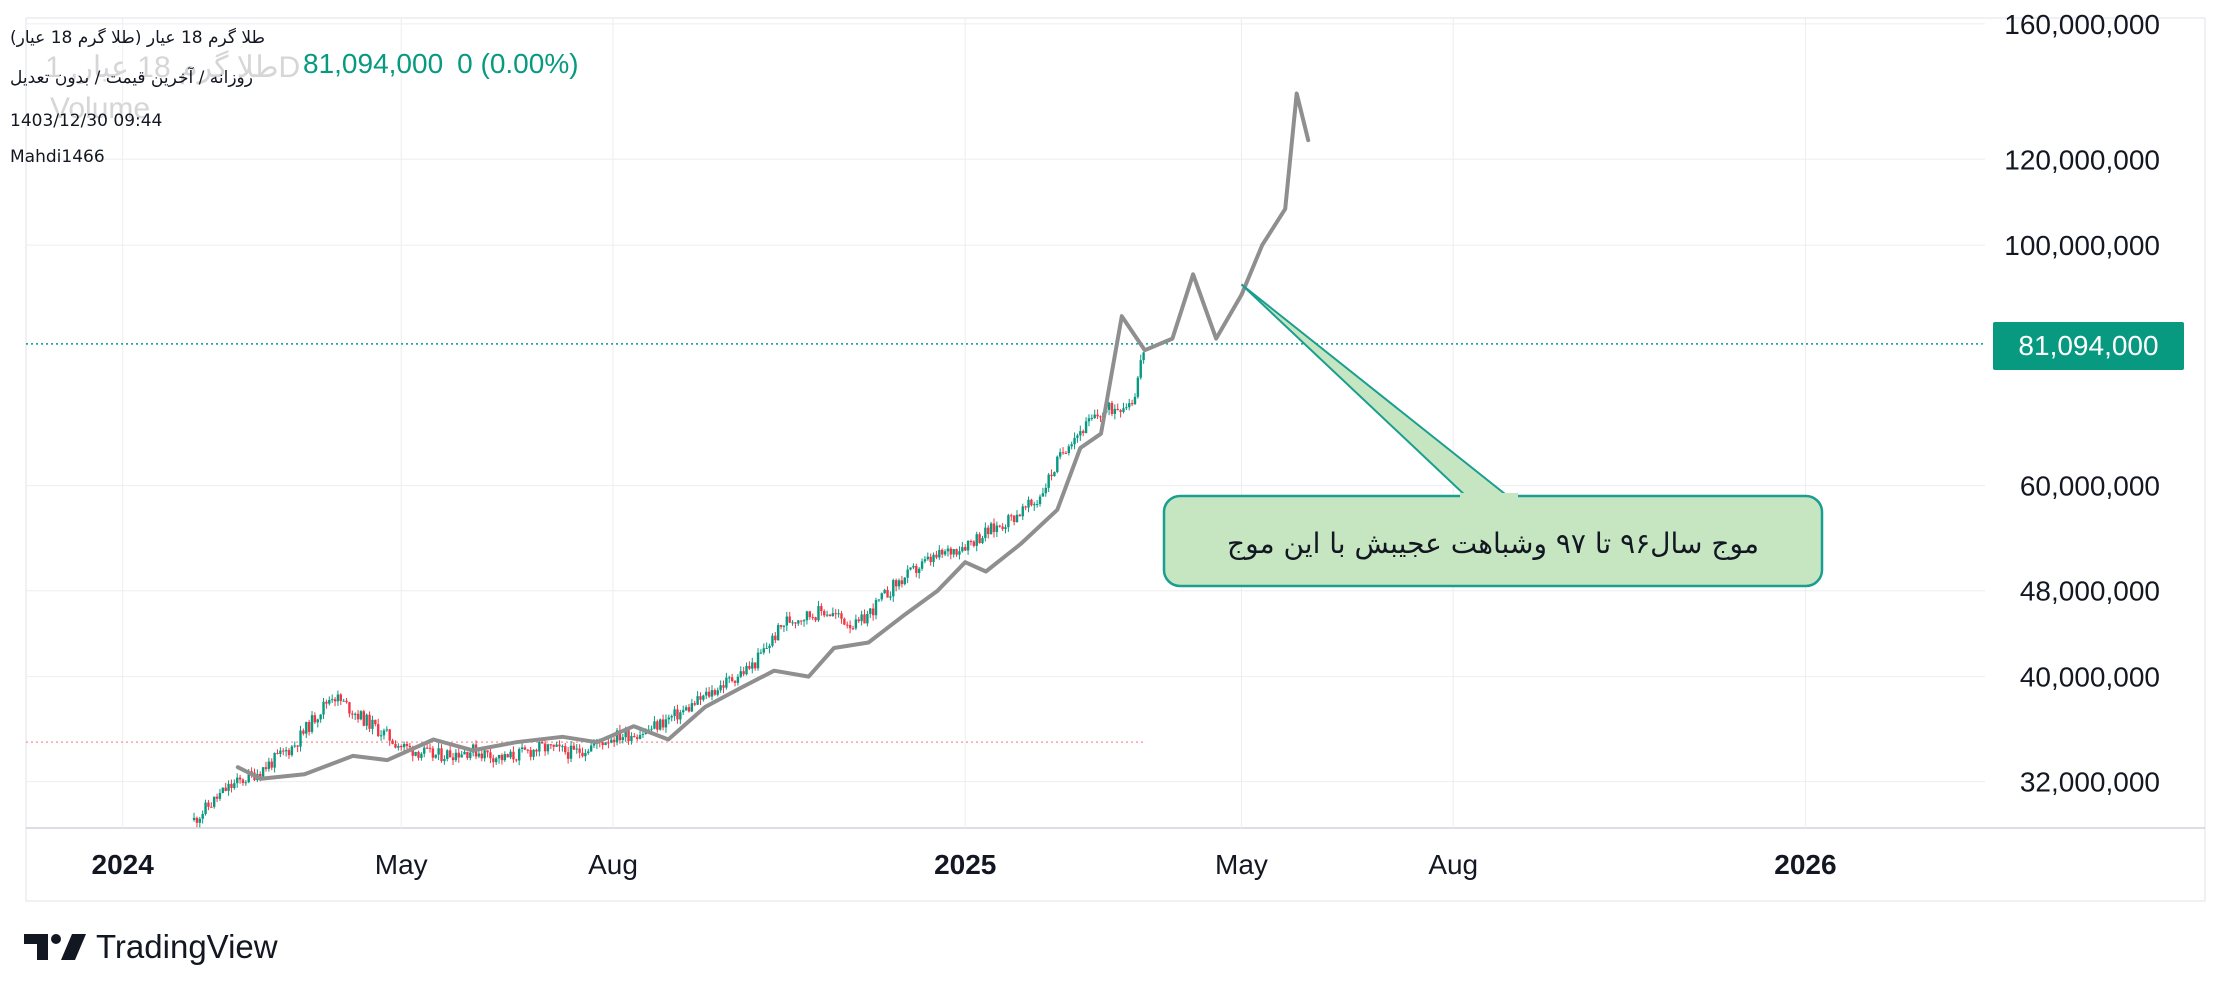 This screenshot has width=2217, height=988. What do you see at coordinates (2088, 346) in the screenshot?
I see `current-price-tag: 81,094,000` at bounding box center [2088, 346].